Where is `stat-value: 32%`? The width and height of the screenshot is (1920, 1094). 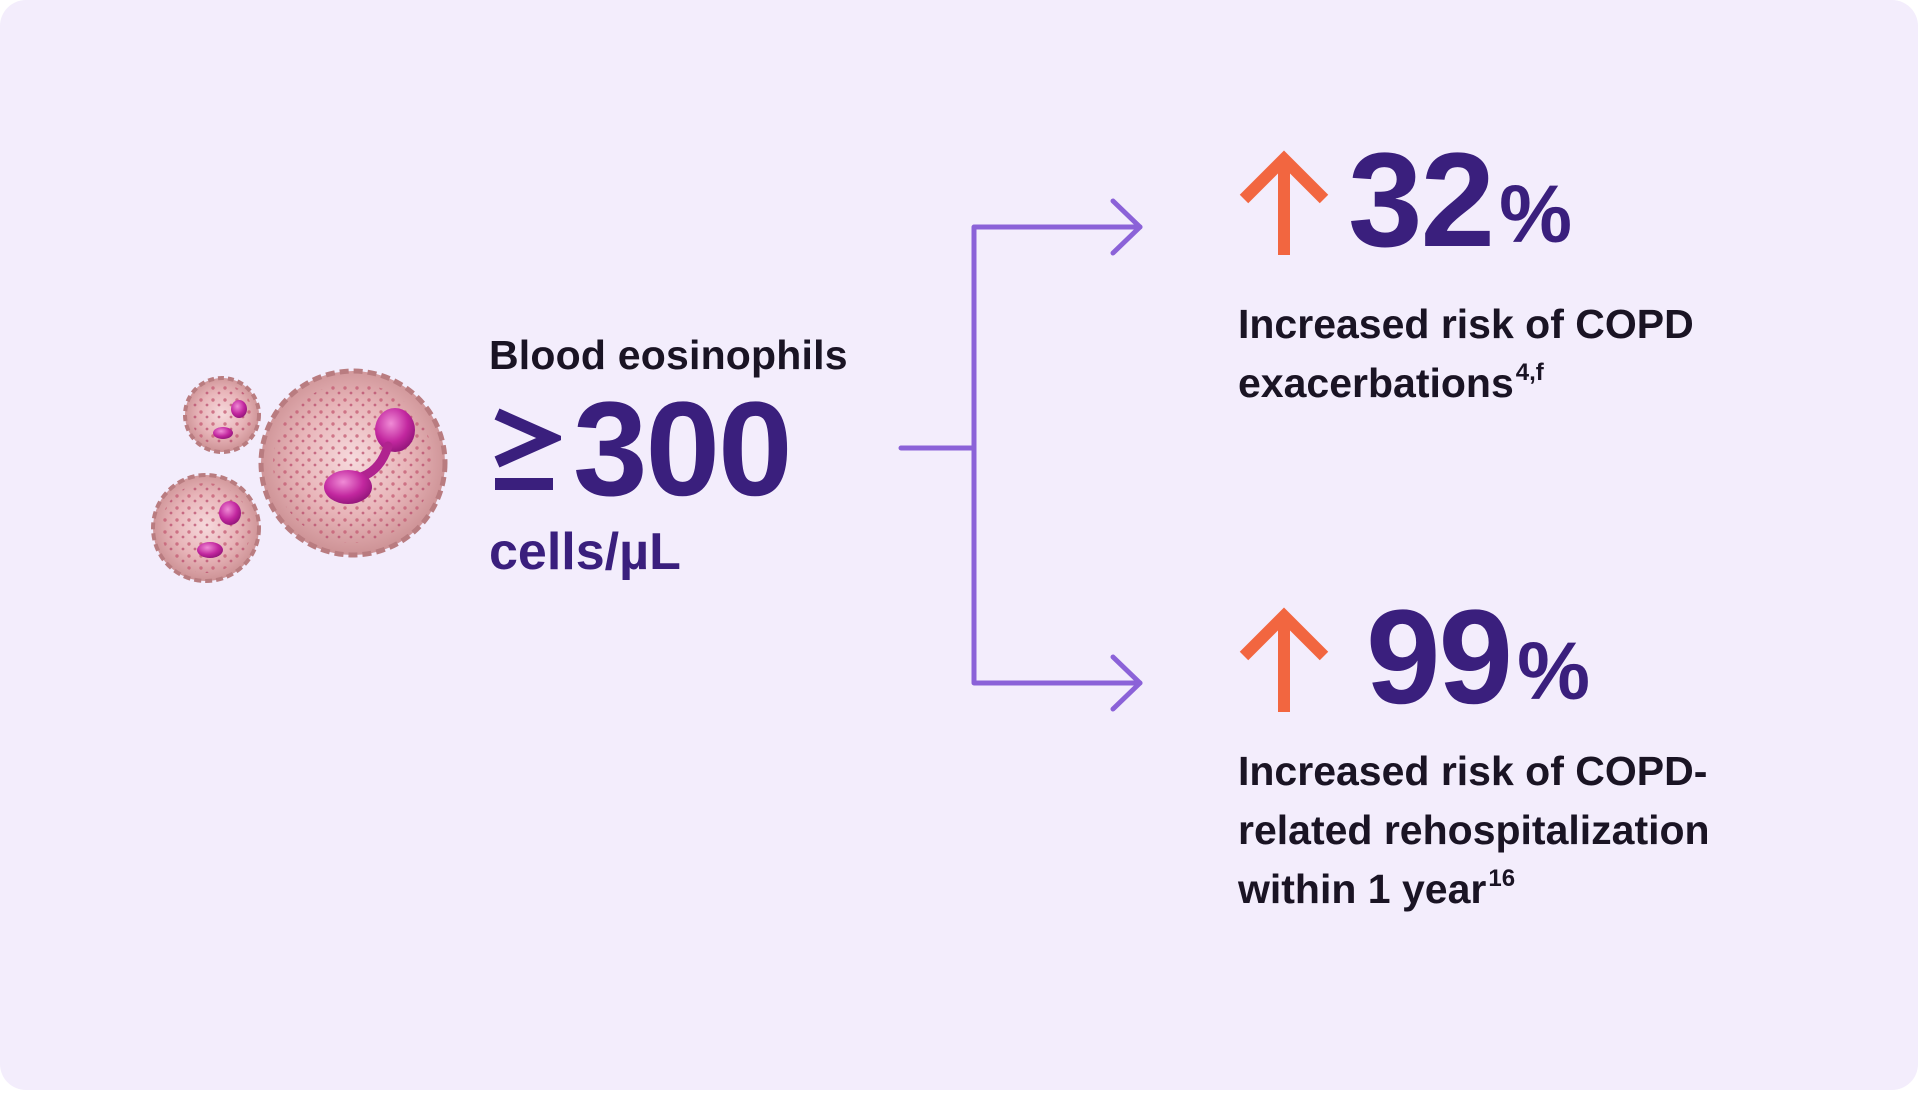 stat-value: 32% is located at coordinates (1460, 208).